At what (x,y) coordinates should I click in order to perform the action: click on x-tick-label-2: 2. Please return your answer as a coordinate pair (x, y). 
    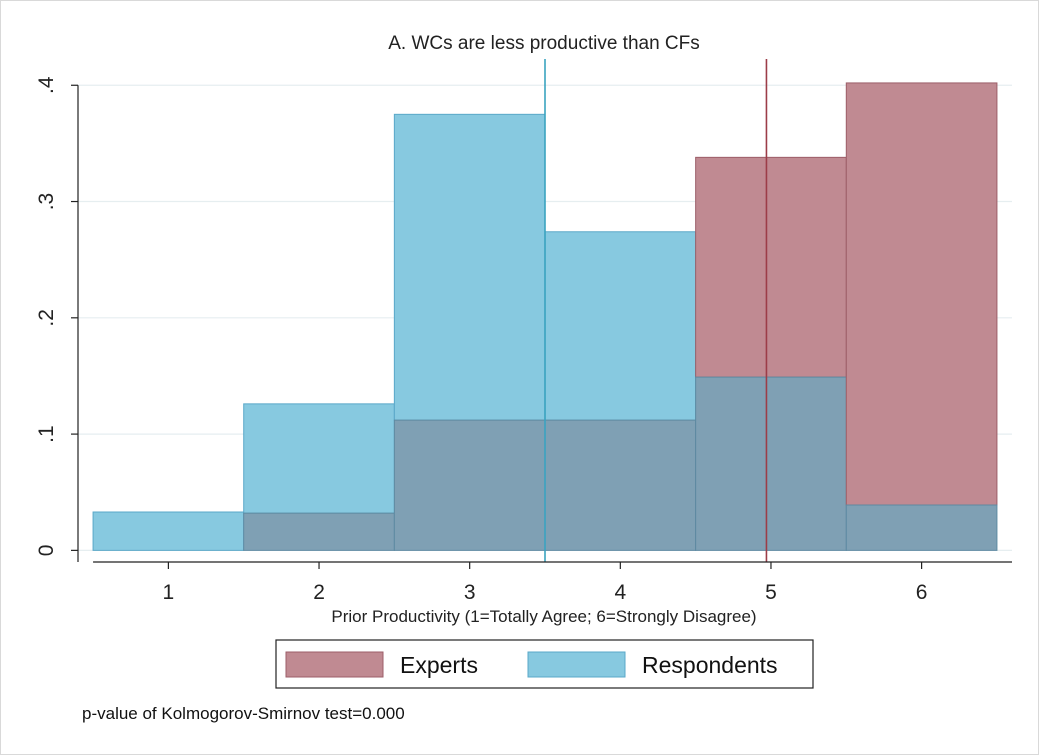
    Looking at the image, I should click on (319, 592).